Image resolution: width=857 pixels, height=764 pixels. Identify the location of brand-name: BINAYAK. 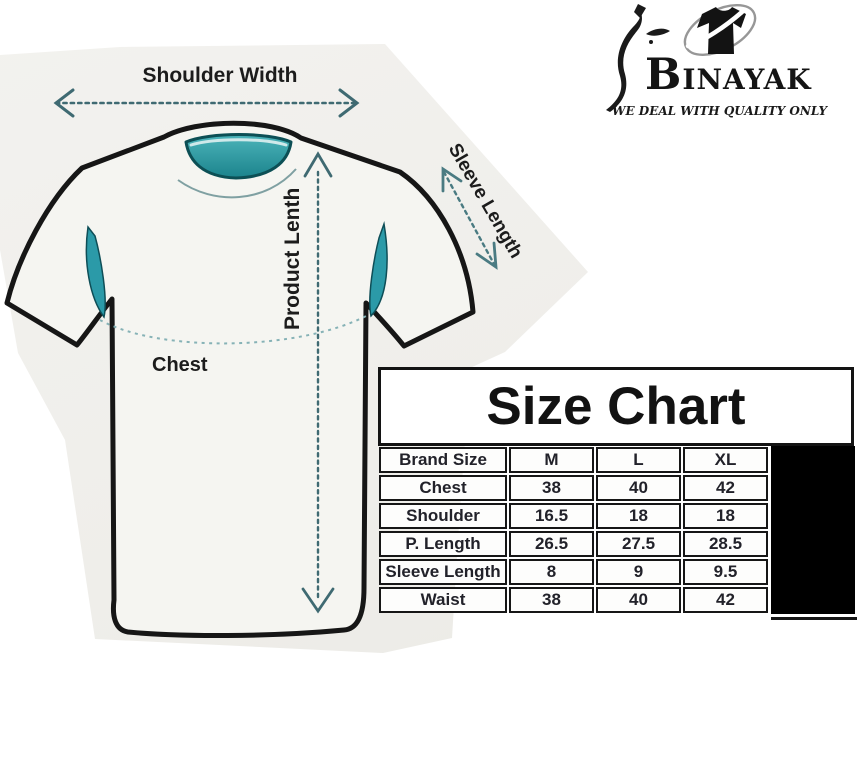
(728, 75).